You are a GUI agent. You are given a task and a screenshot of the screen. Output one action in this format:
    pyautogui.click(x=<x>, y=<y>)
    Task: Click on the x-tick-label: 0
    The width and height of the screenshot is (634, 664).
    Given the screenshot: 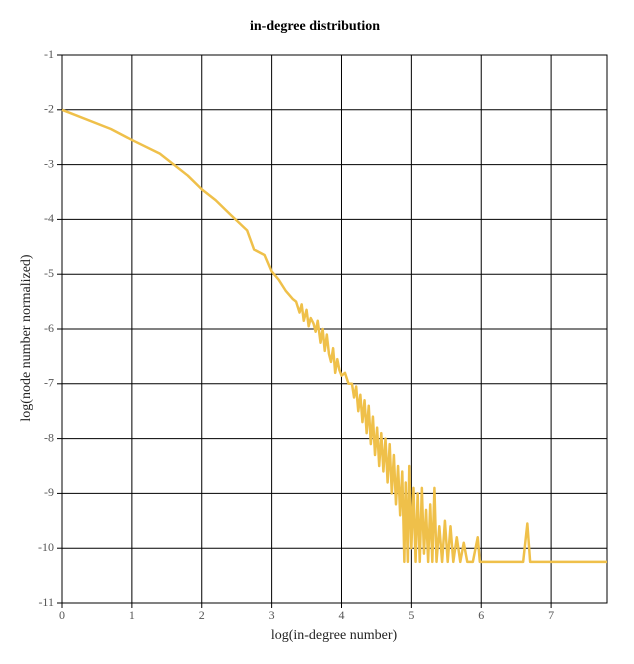 What is the action you would take?
    pyautogui.click(x=62, y=615)
    